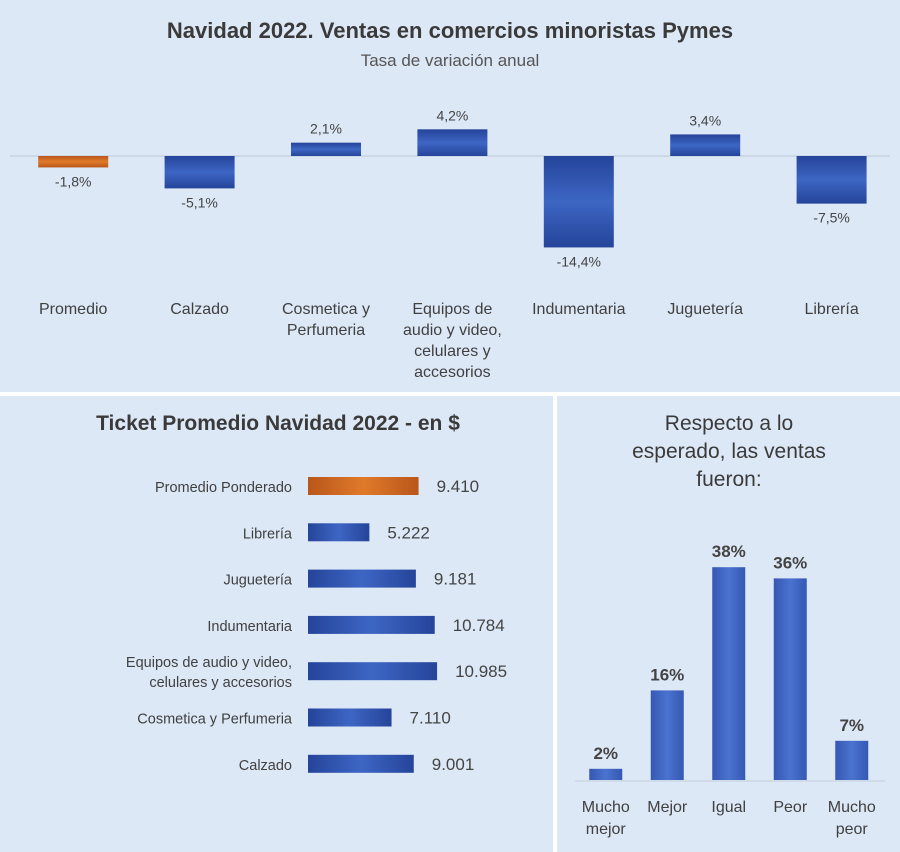 The height and width of the screenshot is (852, 900). Describe the element at coordinates (606, 829) in the screenshot. I see `category-label: mejor` at that location.